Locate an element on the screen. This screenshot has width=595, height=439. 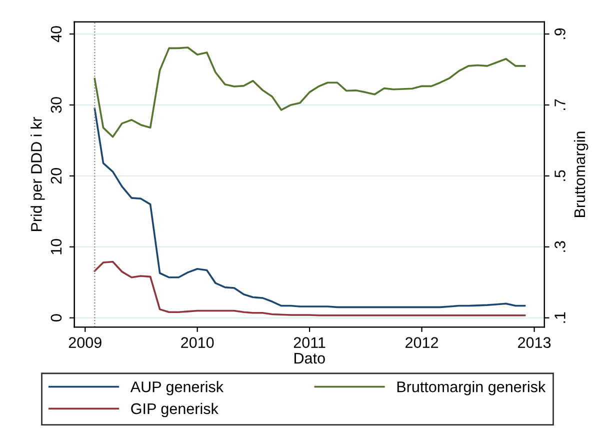
y2-tick-label: .5 is located at coordinates (560, 175).